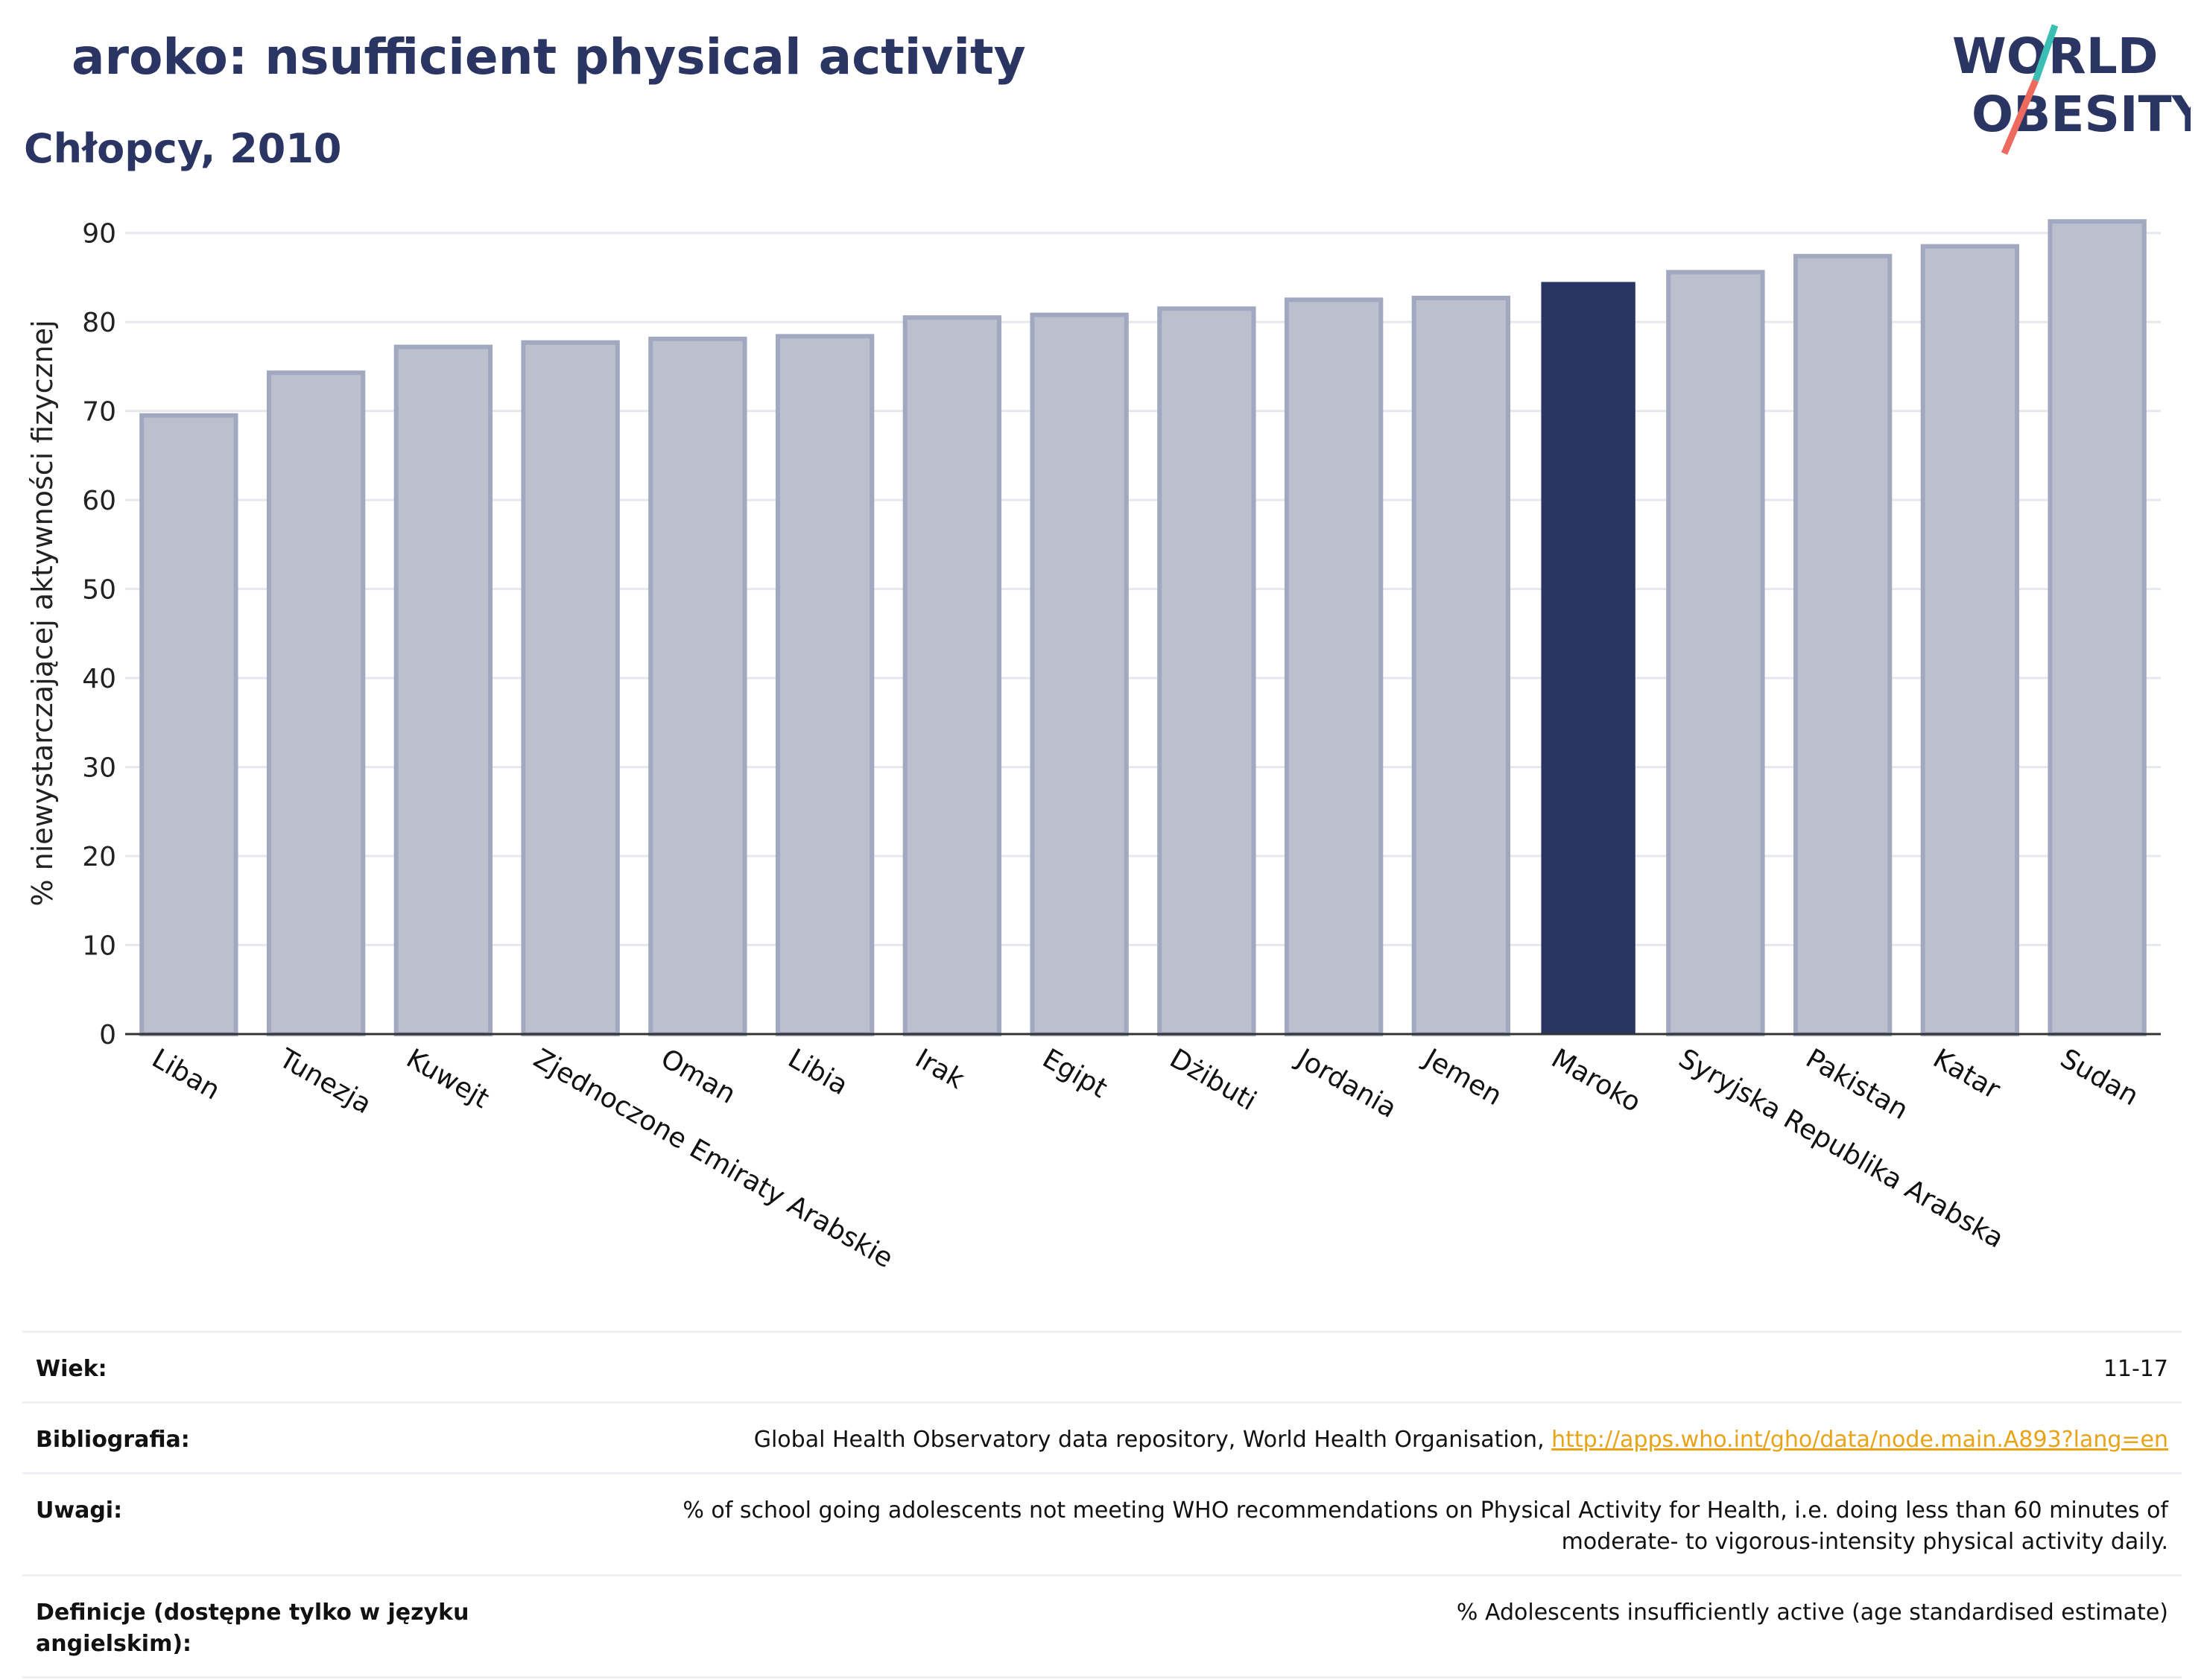  What do you see at coordinates (1461, 665) in the screenshot?
I see `bar-jemen` at bounding box center [1461, 665].